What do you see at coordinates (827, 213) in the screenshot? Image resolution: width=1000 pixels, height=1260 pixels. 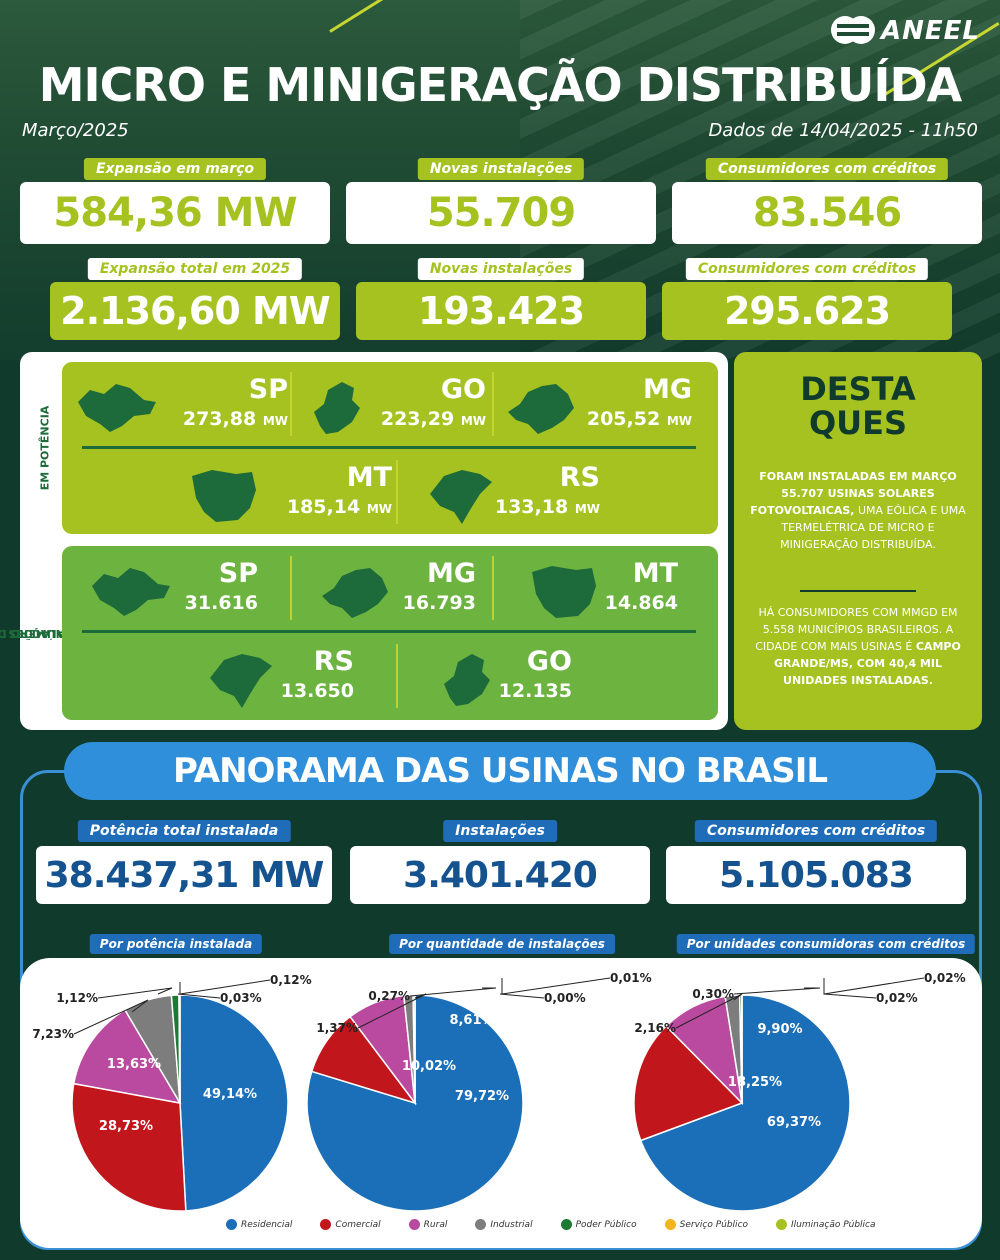 I see `kpi-value: 83.546` at bounding box center [827, 213].